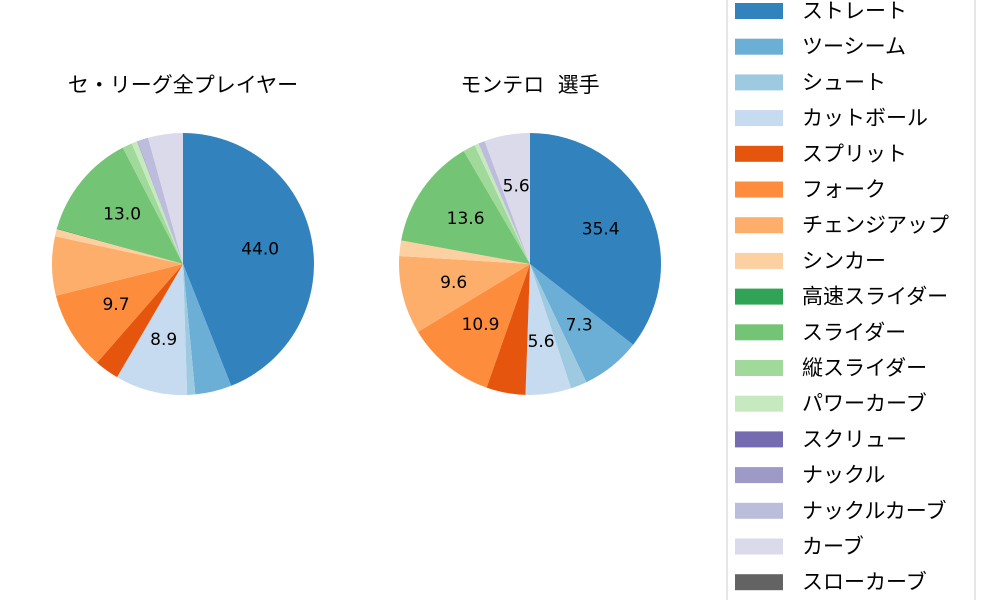 The image size is (1000, 600). I want to click on pie-chart-player: モンテロ 選手 35.4 7.3 5.6 10.9 9.6 13.6 5.6, so click(530, 234).